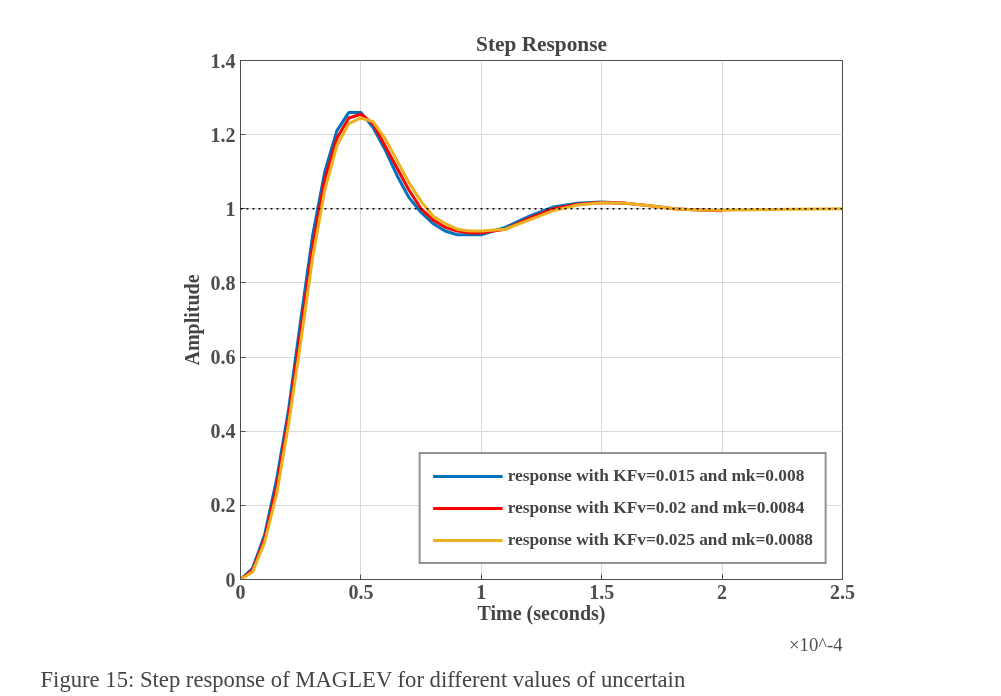  I want to click on y-tick-label: 0.4, so click(223, 431).